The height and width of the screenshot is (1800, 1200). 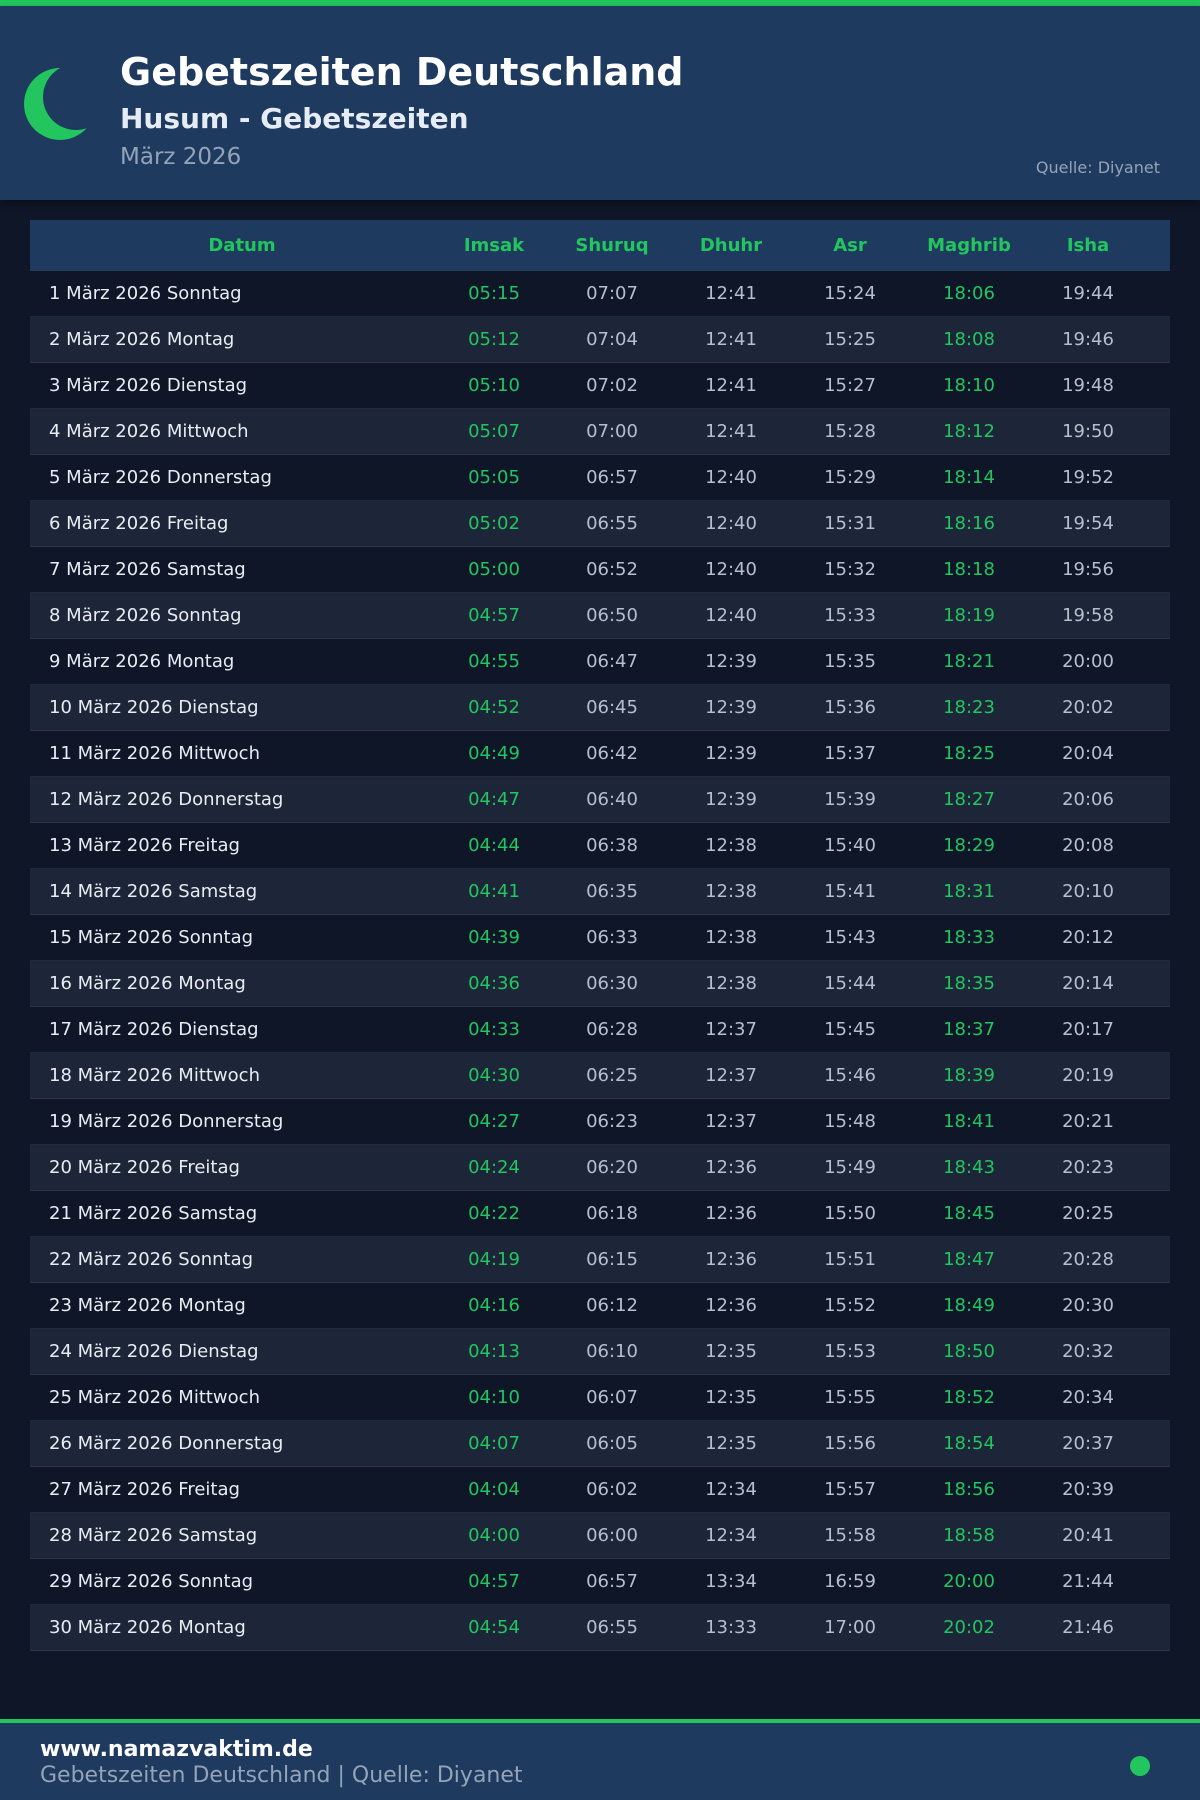 I want to click on cell-imsak: 04:07, so click(x=494, y=1443).